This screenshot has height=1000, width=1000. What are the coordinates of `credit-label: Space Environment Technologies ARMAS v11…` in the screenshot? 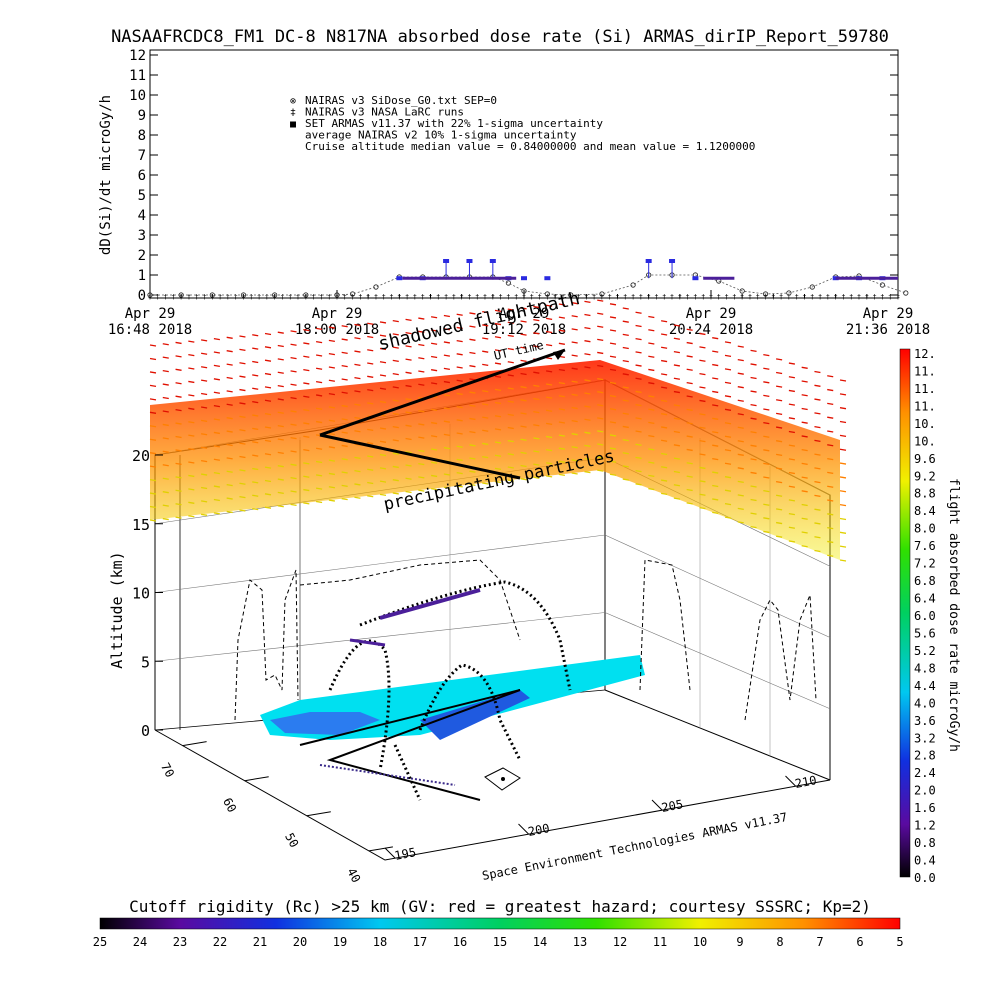 It's located at (635, 846).